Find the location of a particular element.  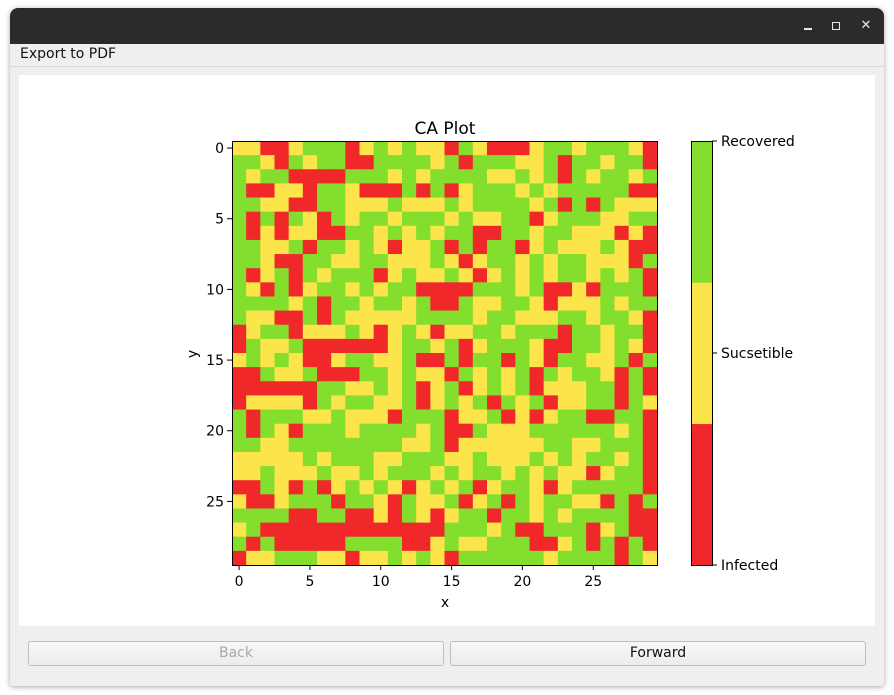

maximize-icon is located at coordinates (836, 26).